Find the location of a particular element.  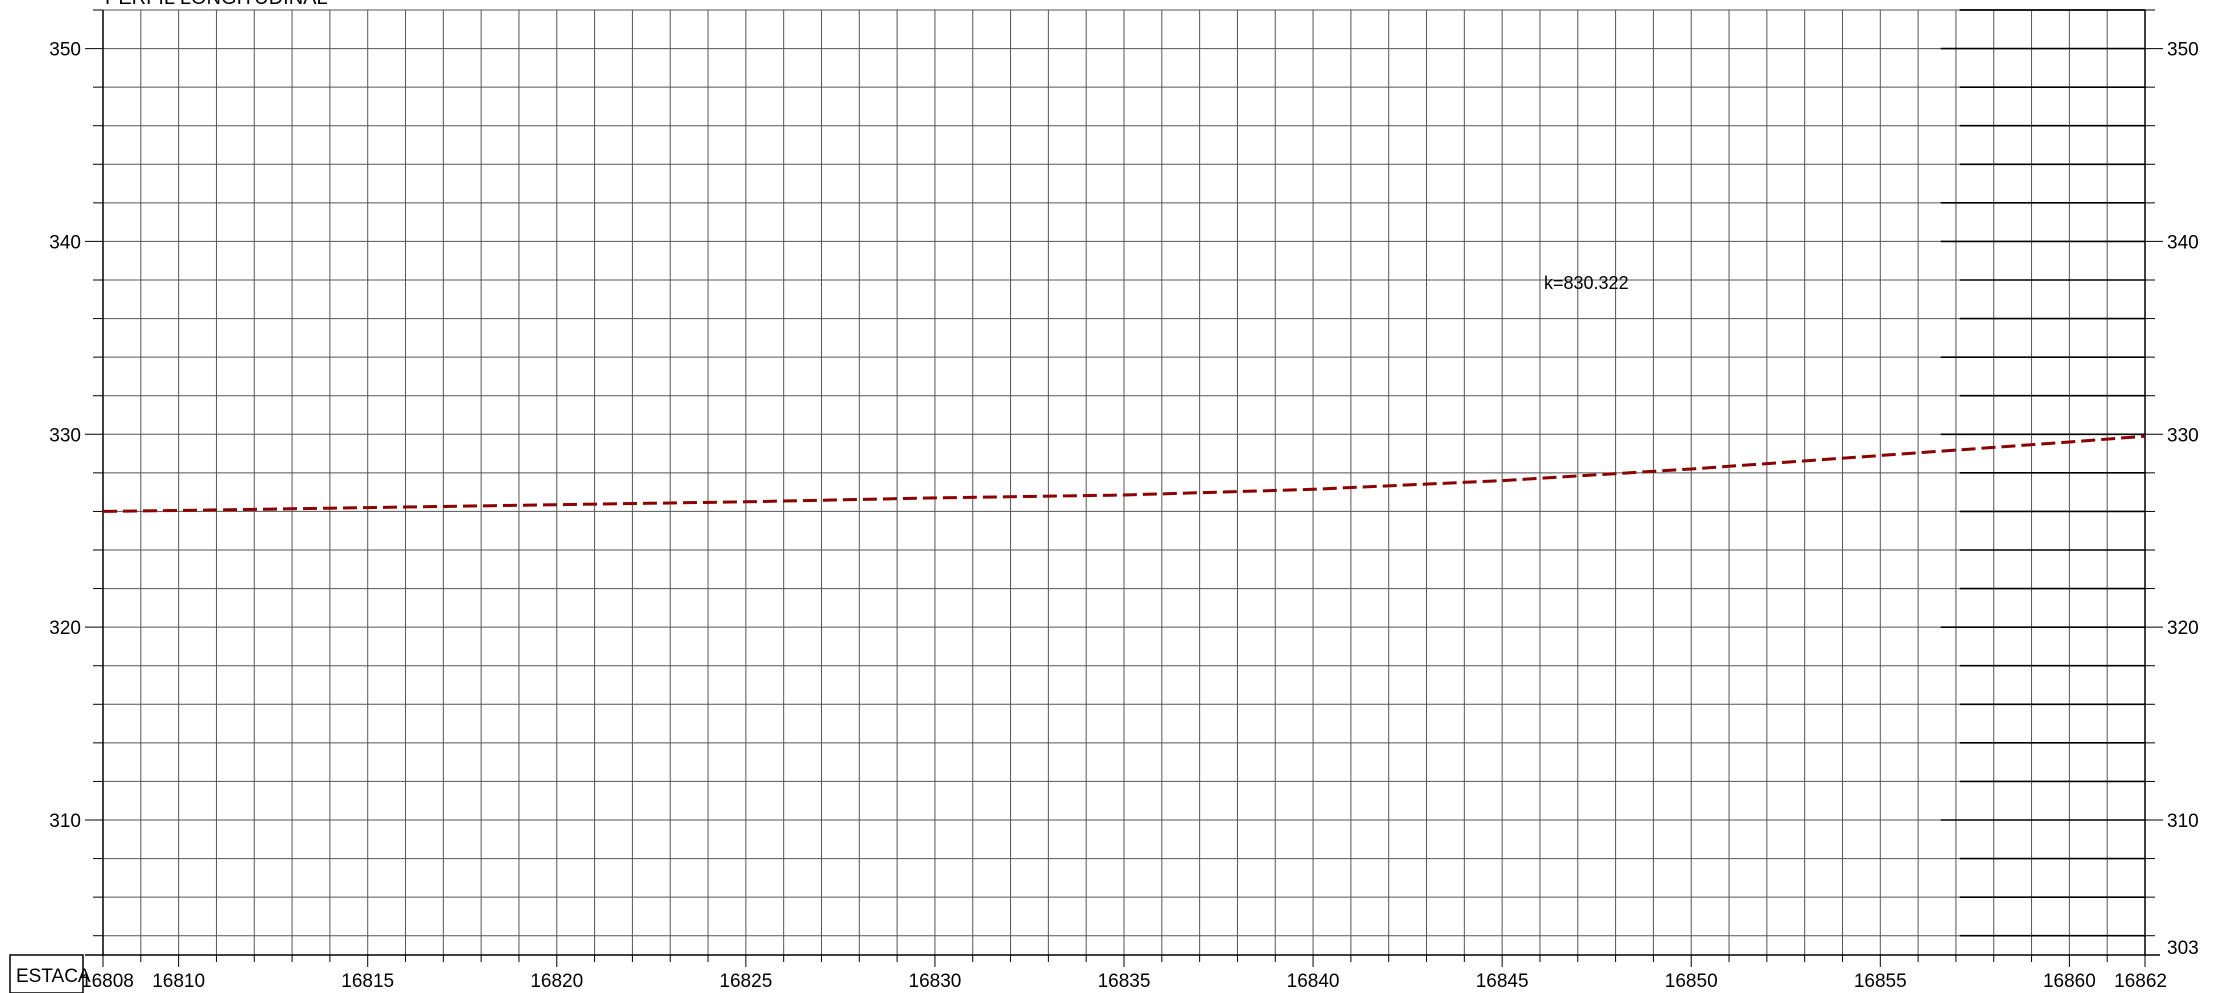

x-tick-label: 16862 is located at coordinates (2140, 981).